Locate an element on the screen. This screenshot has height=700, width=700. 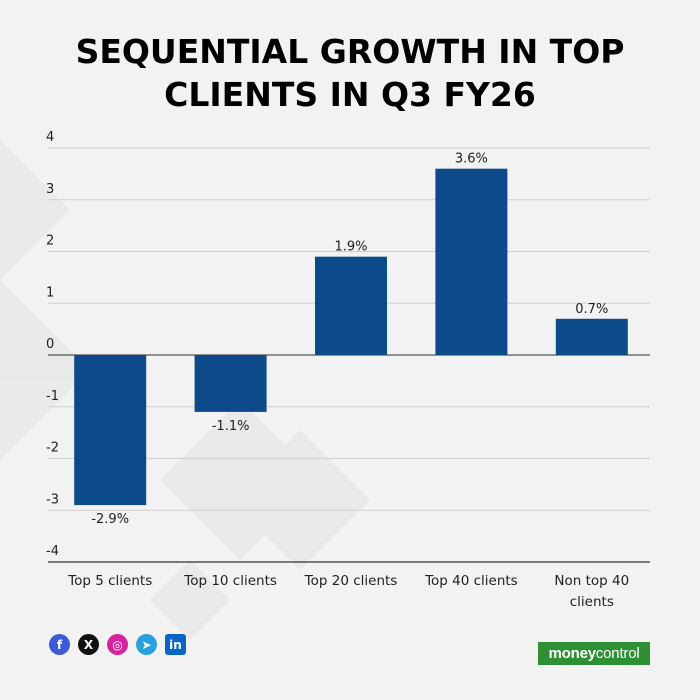
x-category-label: Non top 40 is located at coordinates (591, 581).